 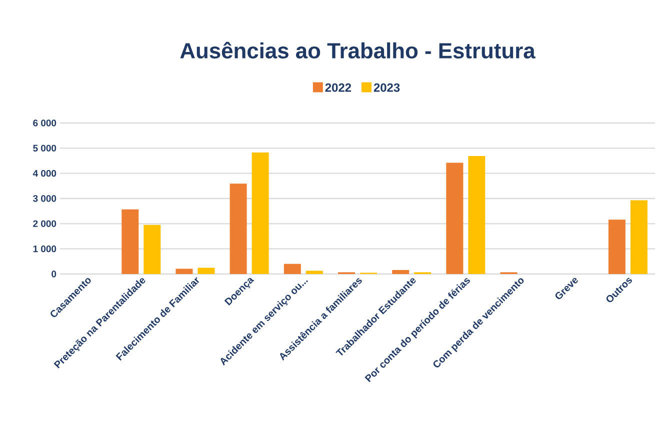 What do you see at coordinates (44, 173) in the screenshot?
I see `y-tick-label: 4 000` at bounding box center [44, 173].